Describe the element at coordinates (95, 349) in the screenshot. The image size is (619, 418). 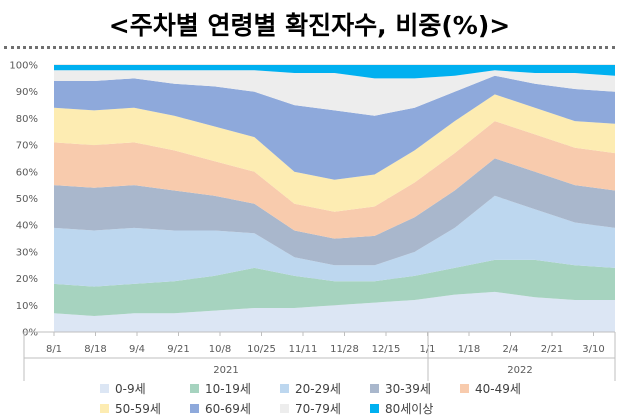
I see `x-tick-label: 8/18` at that location.